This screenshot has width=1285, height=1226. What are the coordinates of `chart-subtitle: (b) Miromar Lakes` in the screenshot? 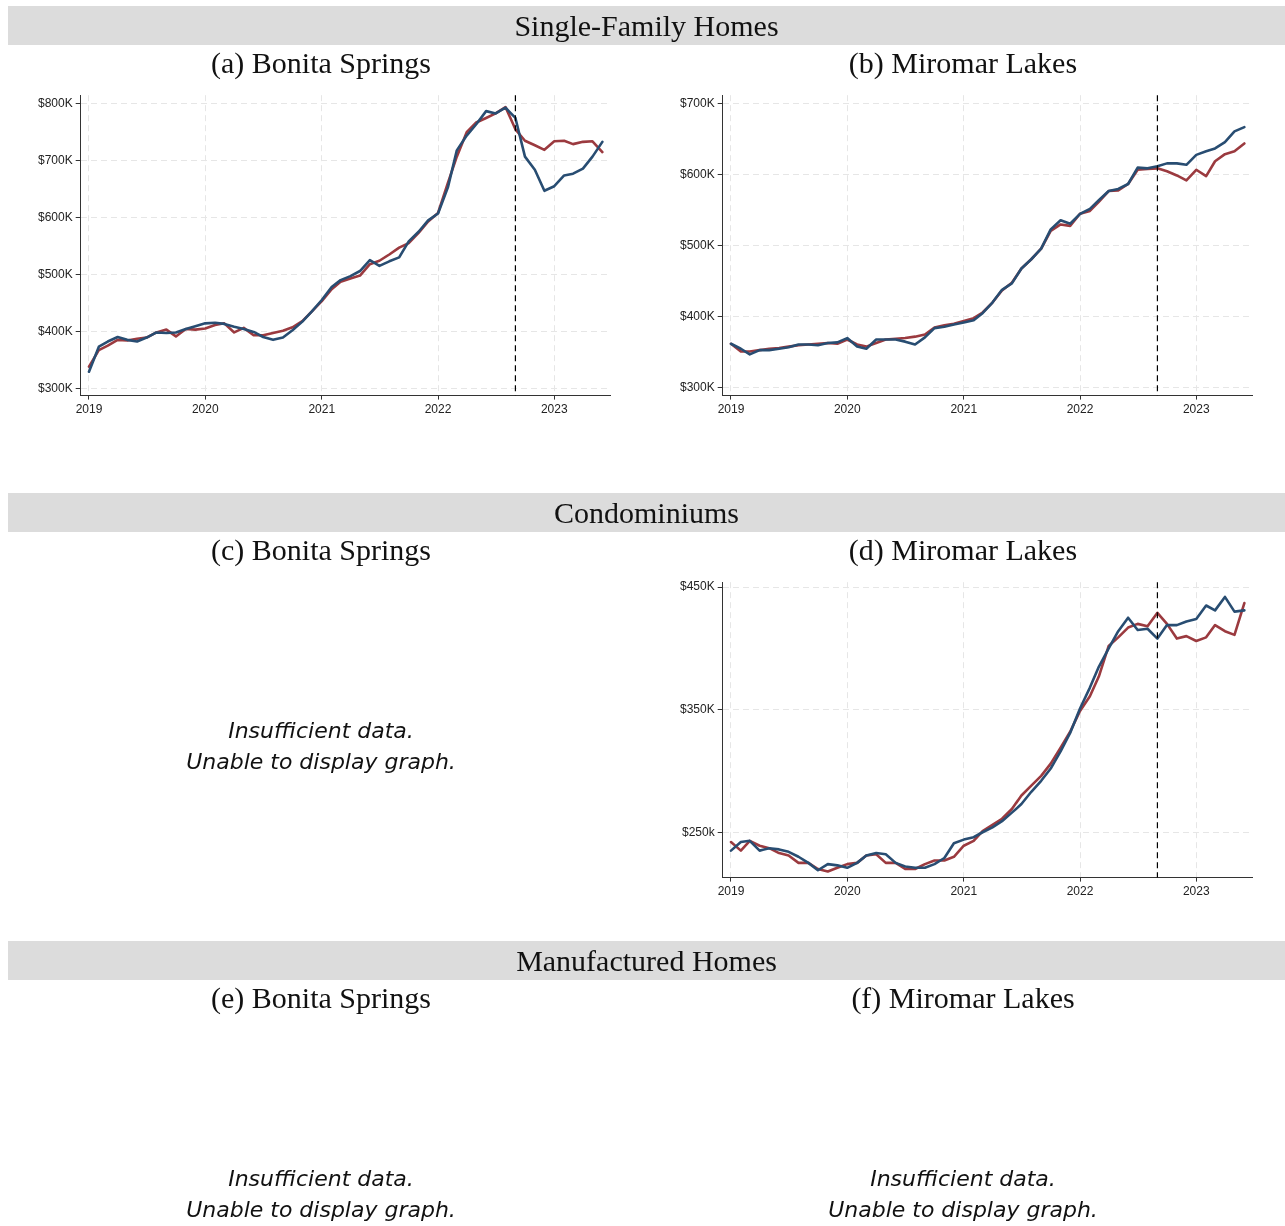 It's located at (963, 63).